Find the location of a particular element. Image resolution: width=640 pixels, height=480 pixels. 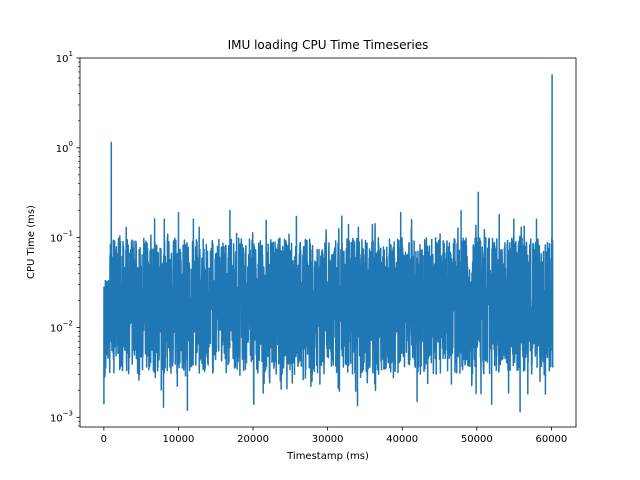

x-tick-label: 60000 is located at coordinates (551, 439).